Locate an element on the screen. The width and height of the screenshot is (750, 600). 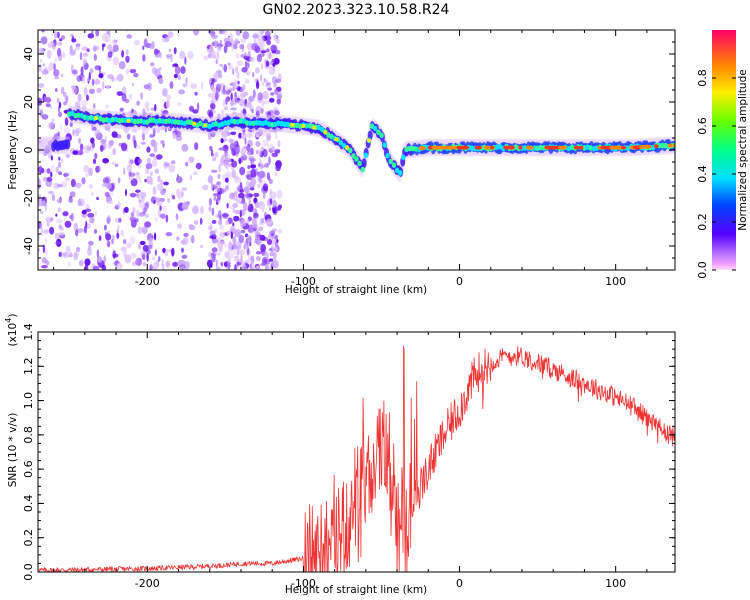
colorbar-tick-label: 0.0 is located at coordinates (702, 270).